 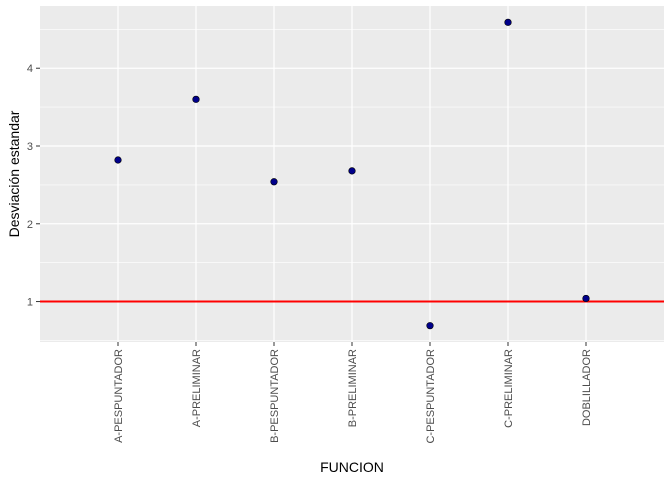 What do you see at coordinates (587, 387) in the screenshot?
I see `x-tick-label: DOBLILLADOR` at bounding box center [587, 387].